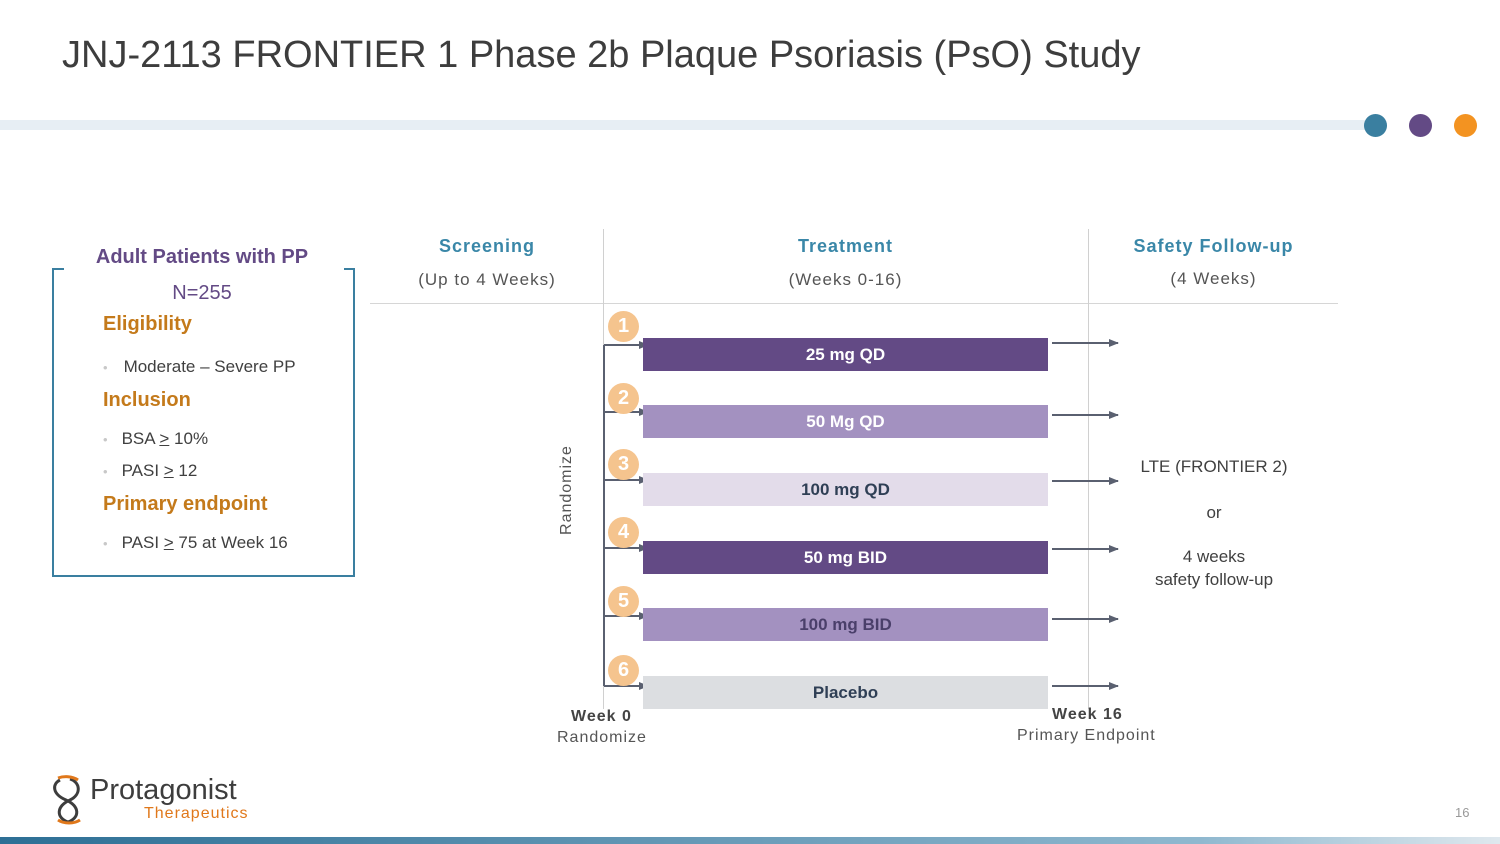 Image resolution: width=1500 pixels, height=844 pixels. What do you see at coordinates (150, 470) in the screenshot?
I see `list-item: • PASI > 12` at bounding box center [150, 470].